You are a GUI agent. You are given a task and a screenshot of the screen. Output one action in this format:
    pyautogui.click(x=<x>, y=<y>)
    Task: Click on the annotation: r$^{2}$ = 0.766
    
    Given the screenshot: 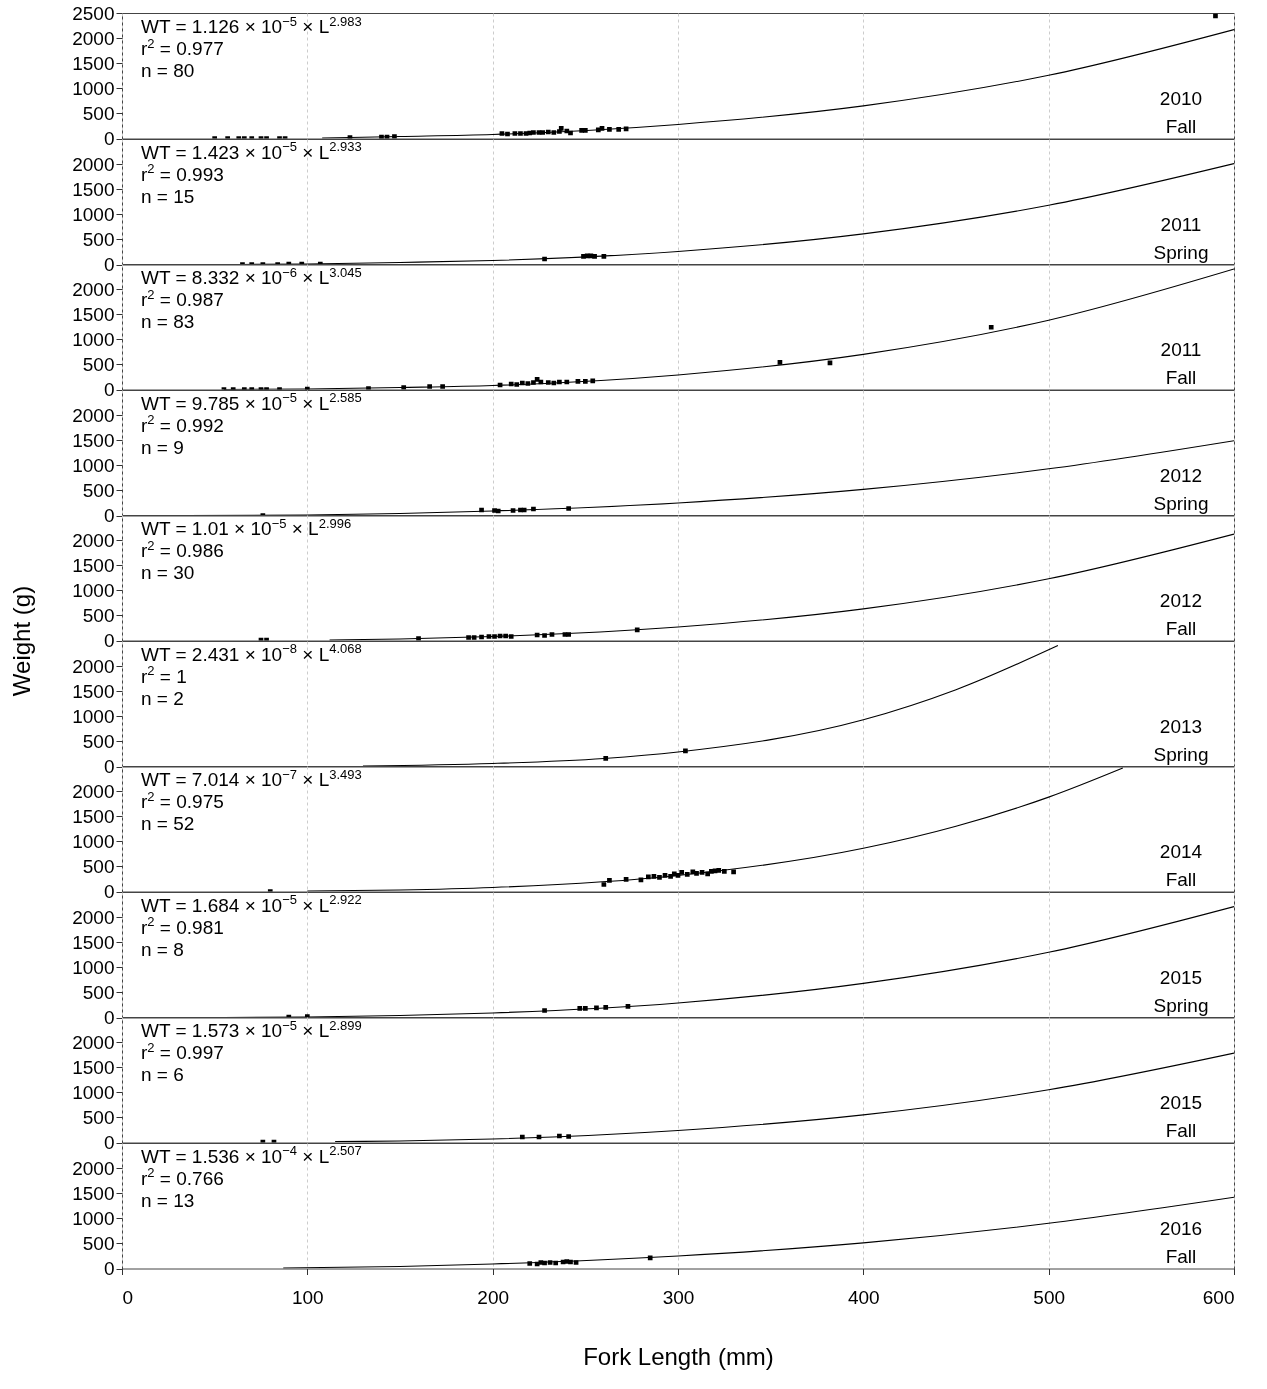 What is the action you would take?
    pyautogui.click(x=183, y=1177)
    